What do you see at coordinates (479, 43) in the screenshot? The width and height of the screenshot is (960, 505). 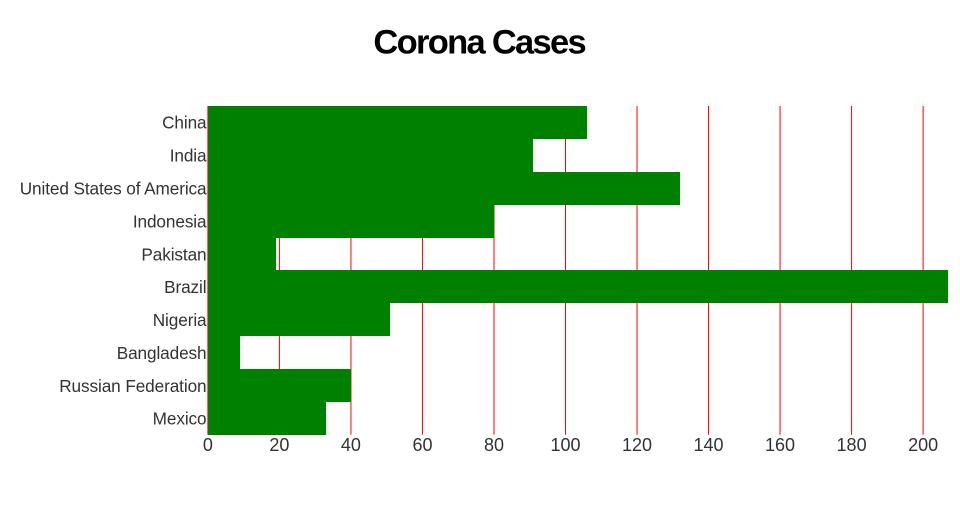 I see `svg-text: Corona Cases` at bounding box center [479, 43].